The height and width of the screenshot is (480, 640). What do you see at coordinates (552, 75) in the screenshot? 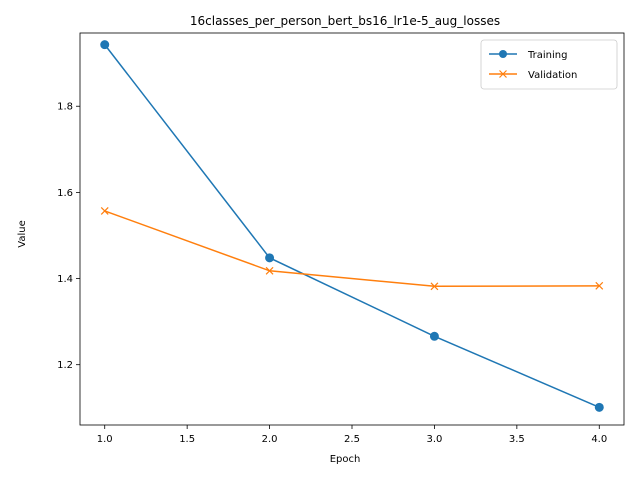
I see `legend-label-validation: Validation` at bounding box center [552, 75].